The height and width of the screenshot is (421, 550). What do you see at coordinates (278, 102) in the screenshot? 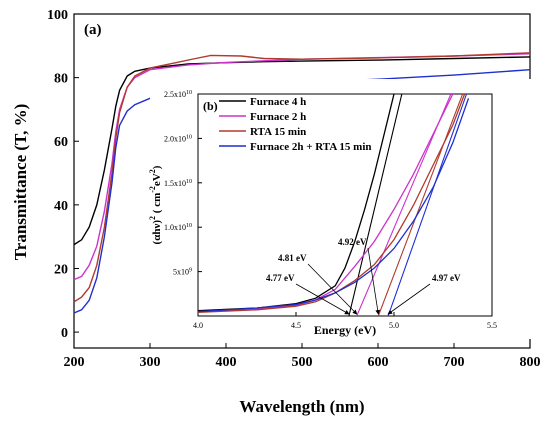
I see `inset-legend-label: Furnace 4 h` at bounding box center [278, 102].